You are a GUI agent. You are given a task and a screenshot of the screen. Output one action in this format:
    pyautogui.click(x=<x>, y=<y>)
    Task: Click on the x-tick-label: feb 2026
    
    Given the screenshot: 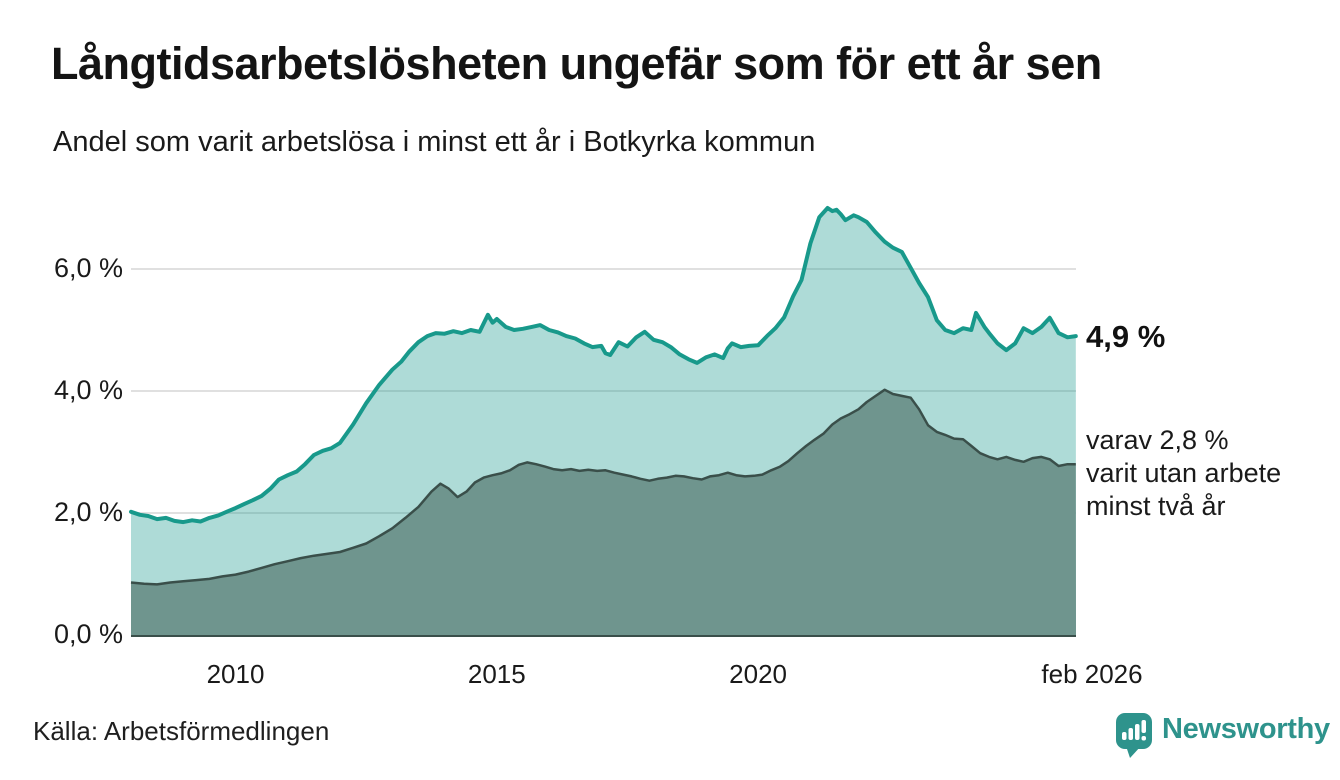 What is the action you would take?
    pyautogui.click(x=1092, y=674)
    